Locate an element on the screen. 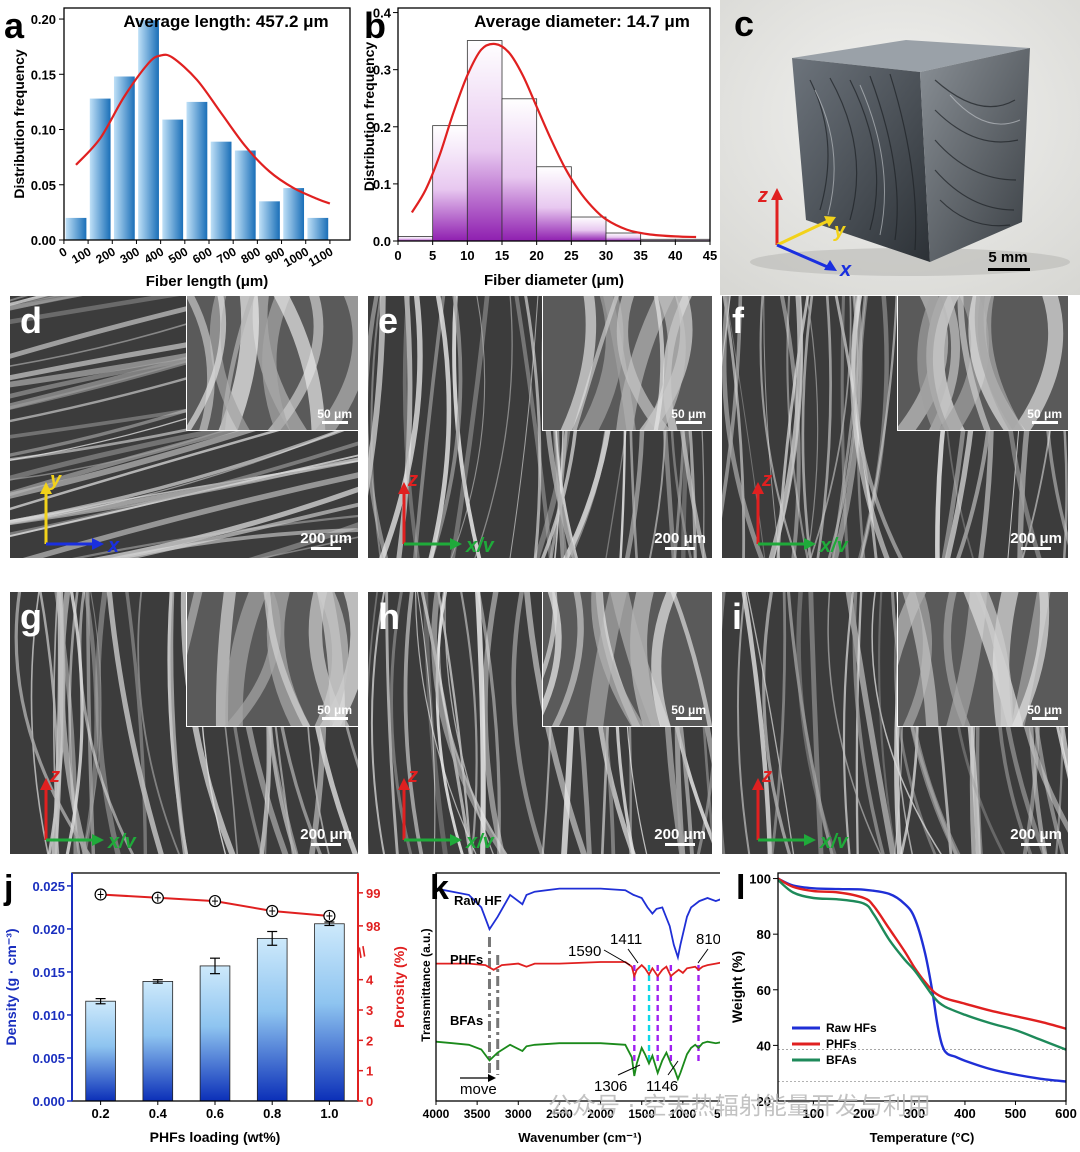 This screenshot has height=1152, width=1080. right-tick-label: 99 is located at coordinates (373, 893).